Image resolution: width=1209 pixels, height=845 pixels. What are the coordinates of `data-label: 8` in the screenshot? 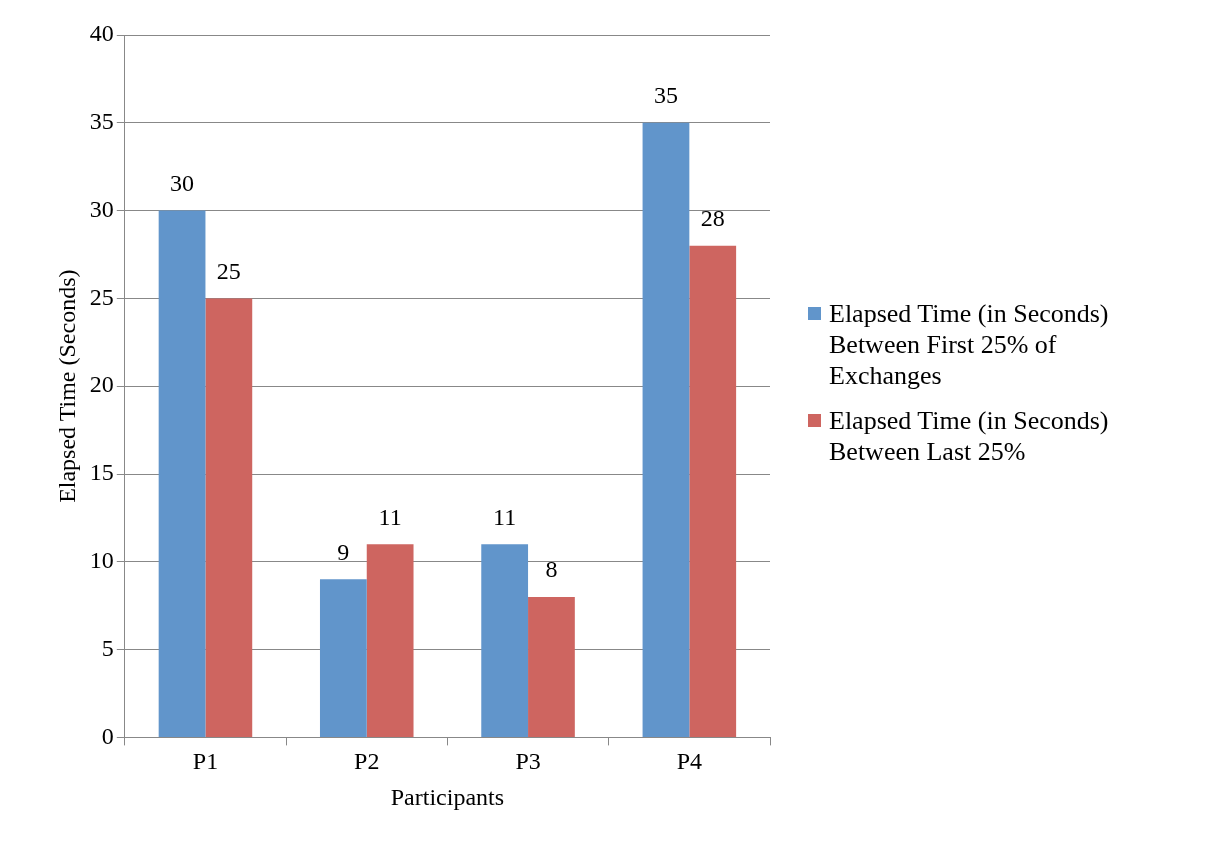 It's located at (551, 569).